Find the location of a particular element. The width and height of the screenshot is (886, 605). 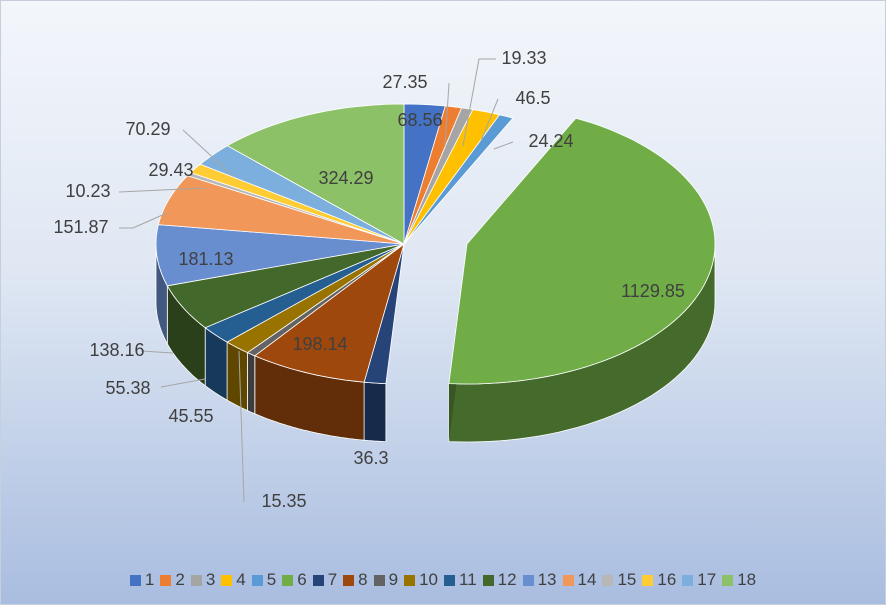

legend-item-5: 5 is located at coordinates (264, 580).